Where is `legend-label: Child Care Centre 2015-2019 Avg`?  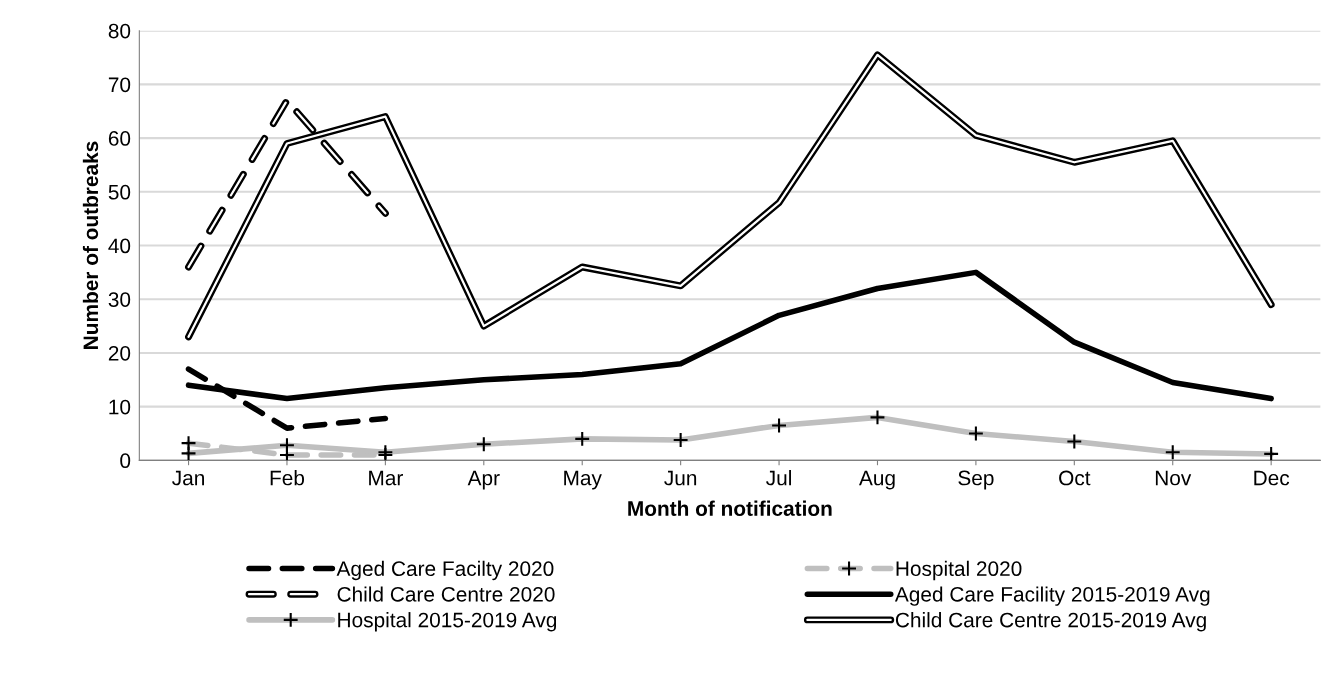
legend-label: Child Care Centre 2015-2019 Avg is located at coordinates (1050, 622).